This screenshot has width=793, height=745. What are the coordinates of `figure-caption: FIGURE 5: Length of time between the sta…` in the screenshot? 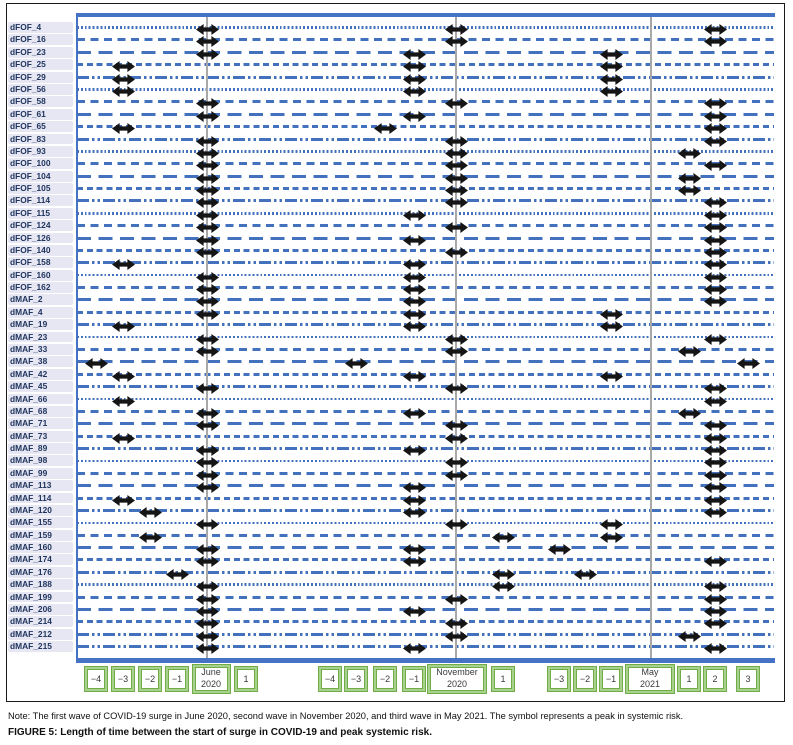 It's located at (220, 732).